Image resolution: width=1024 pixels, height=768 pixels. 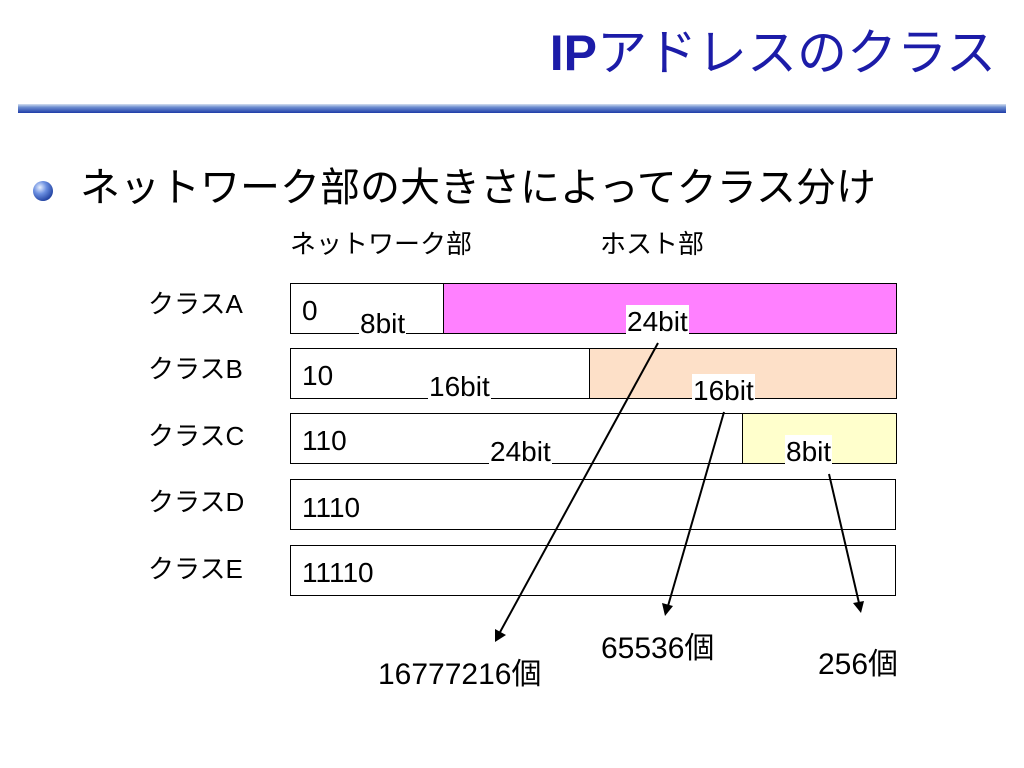 I want to click on class-a-label-prefix: クラス, so click(x=187, y=305).